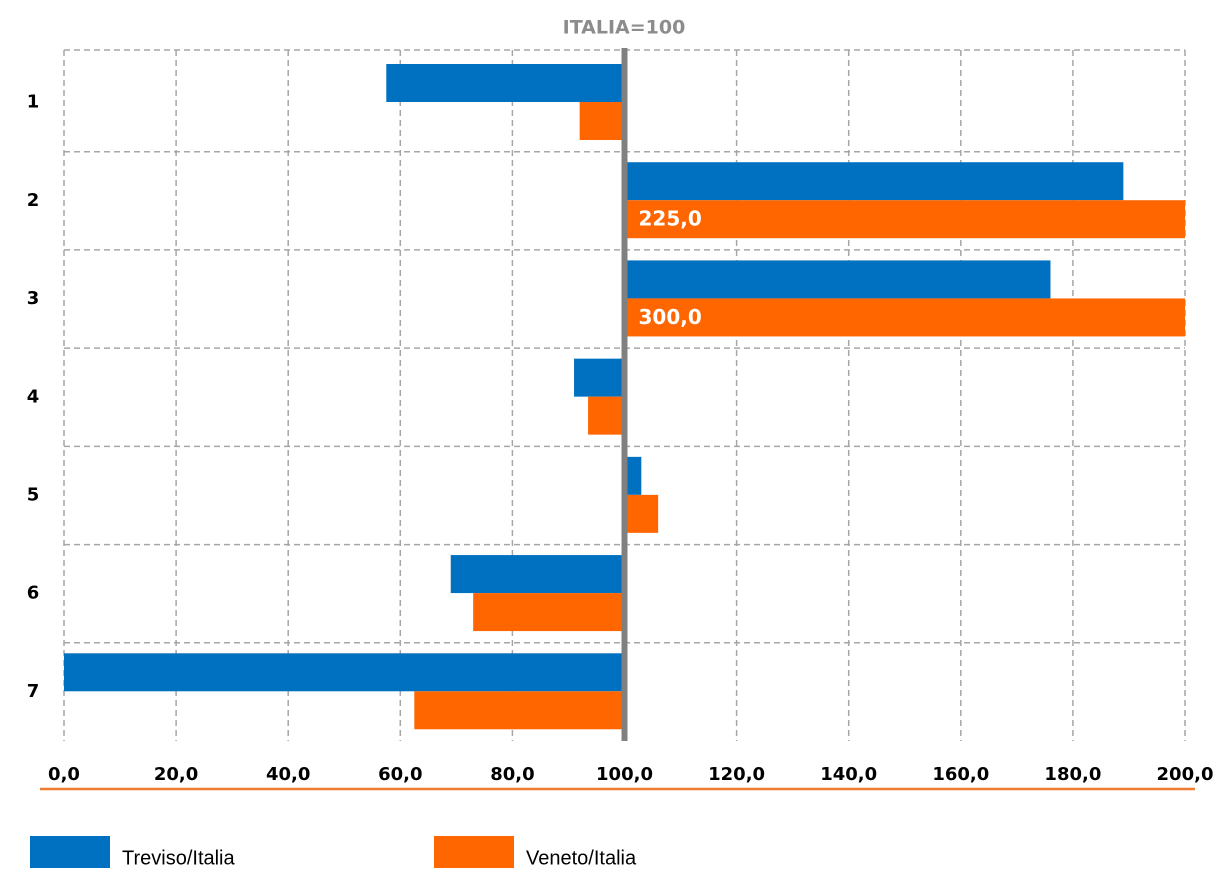 The height and width of the screenshot is (875, 1218). I want to click on legend-label: Treviso/Italia, so click(179, 858).